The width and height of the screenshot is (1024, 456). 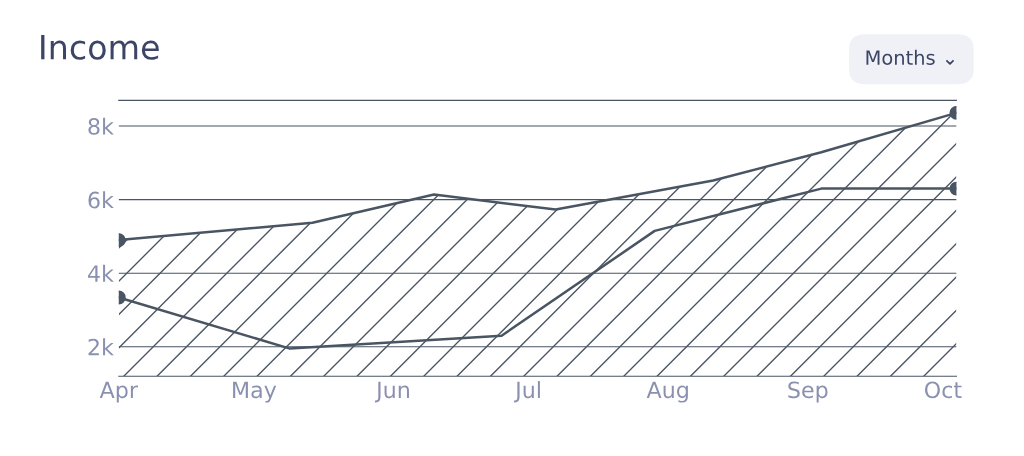 I want to click on x-tick-label: Apr, so click(x=118, y=392).